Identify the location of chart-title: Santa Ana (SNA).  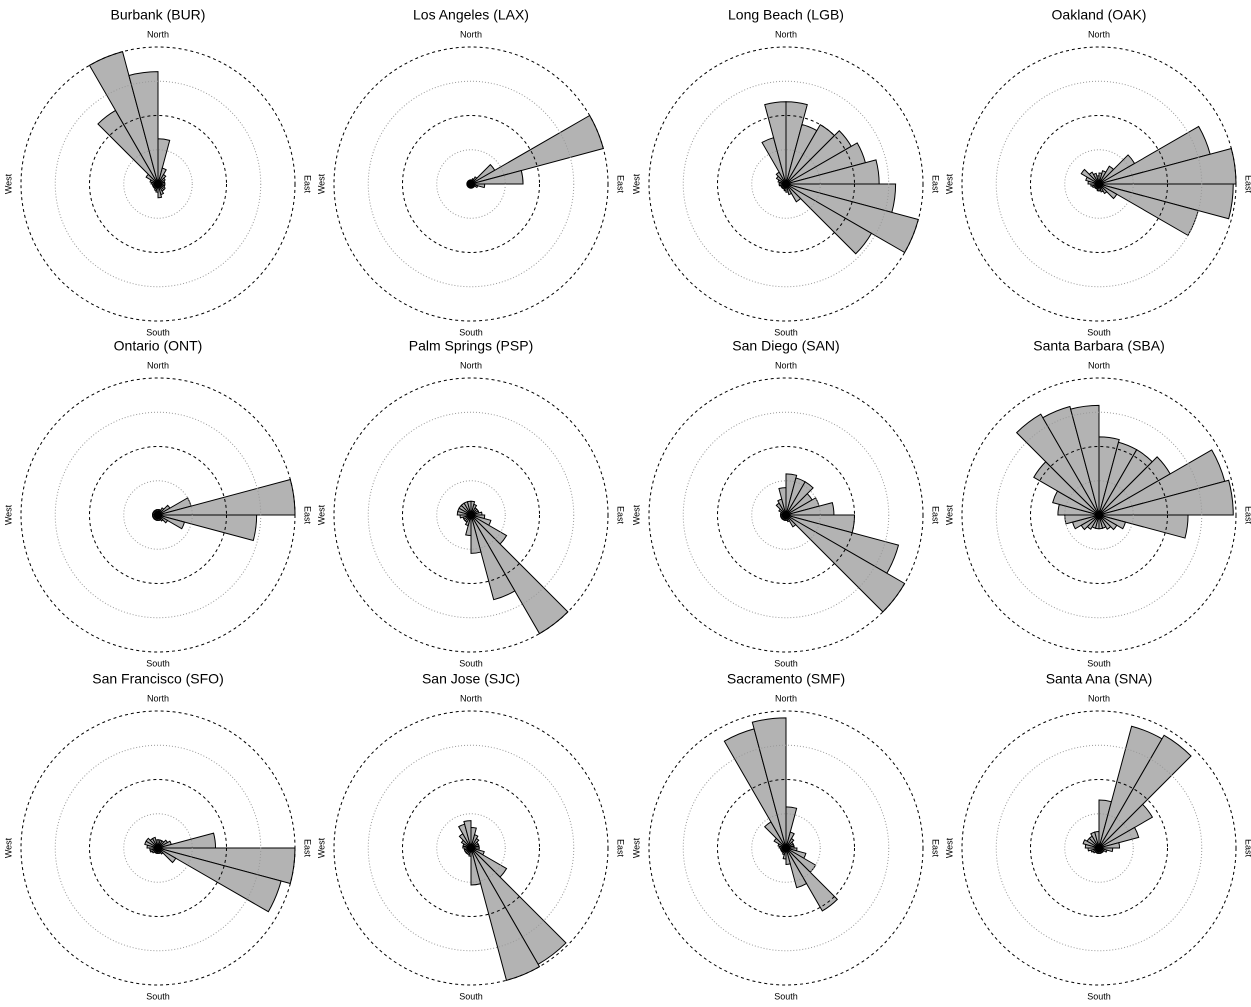
(1099, 679).